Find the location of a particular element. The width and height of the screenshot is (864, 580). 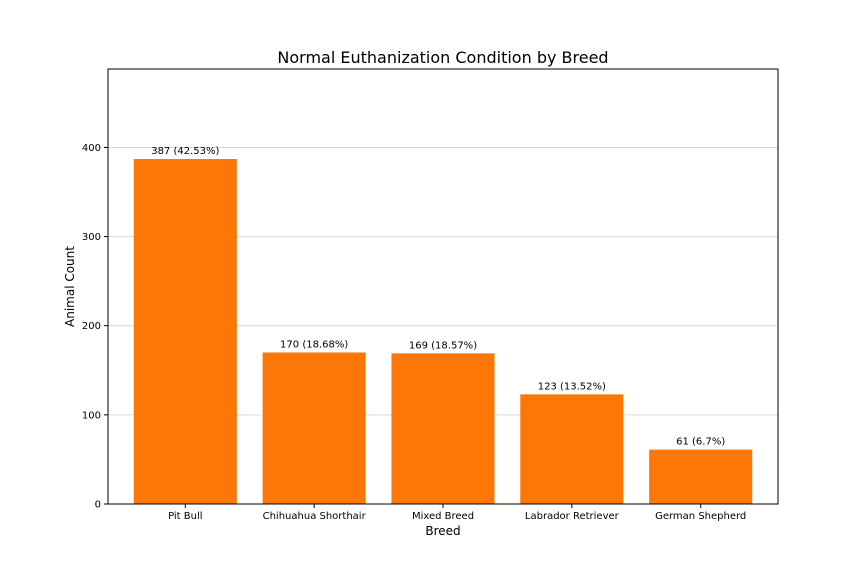

x-tick-label-0: Pit Bull is located at coordinates (185, 516).